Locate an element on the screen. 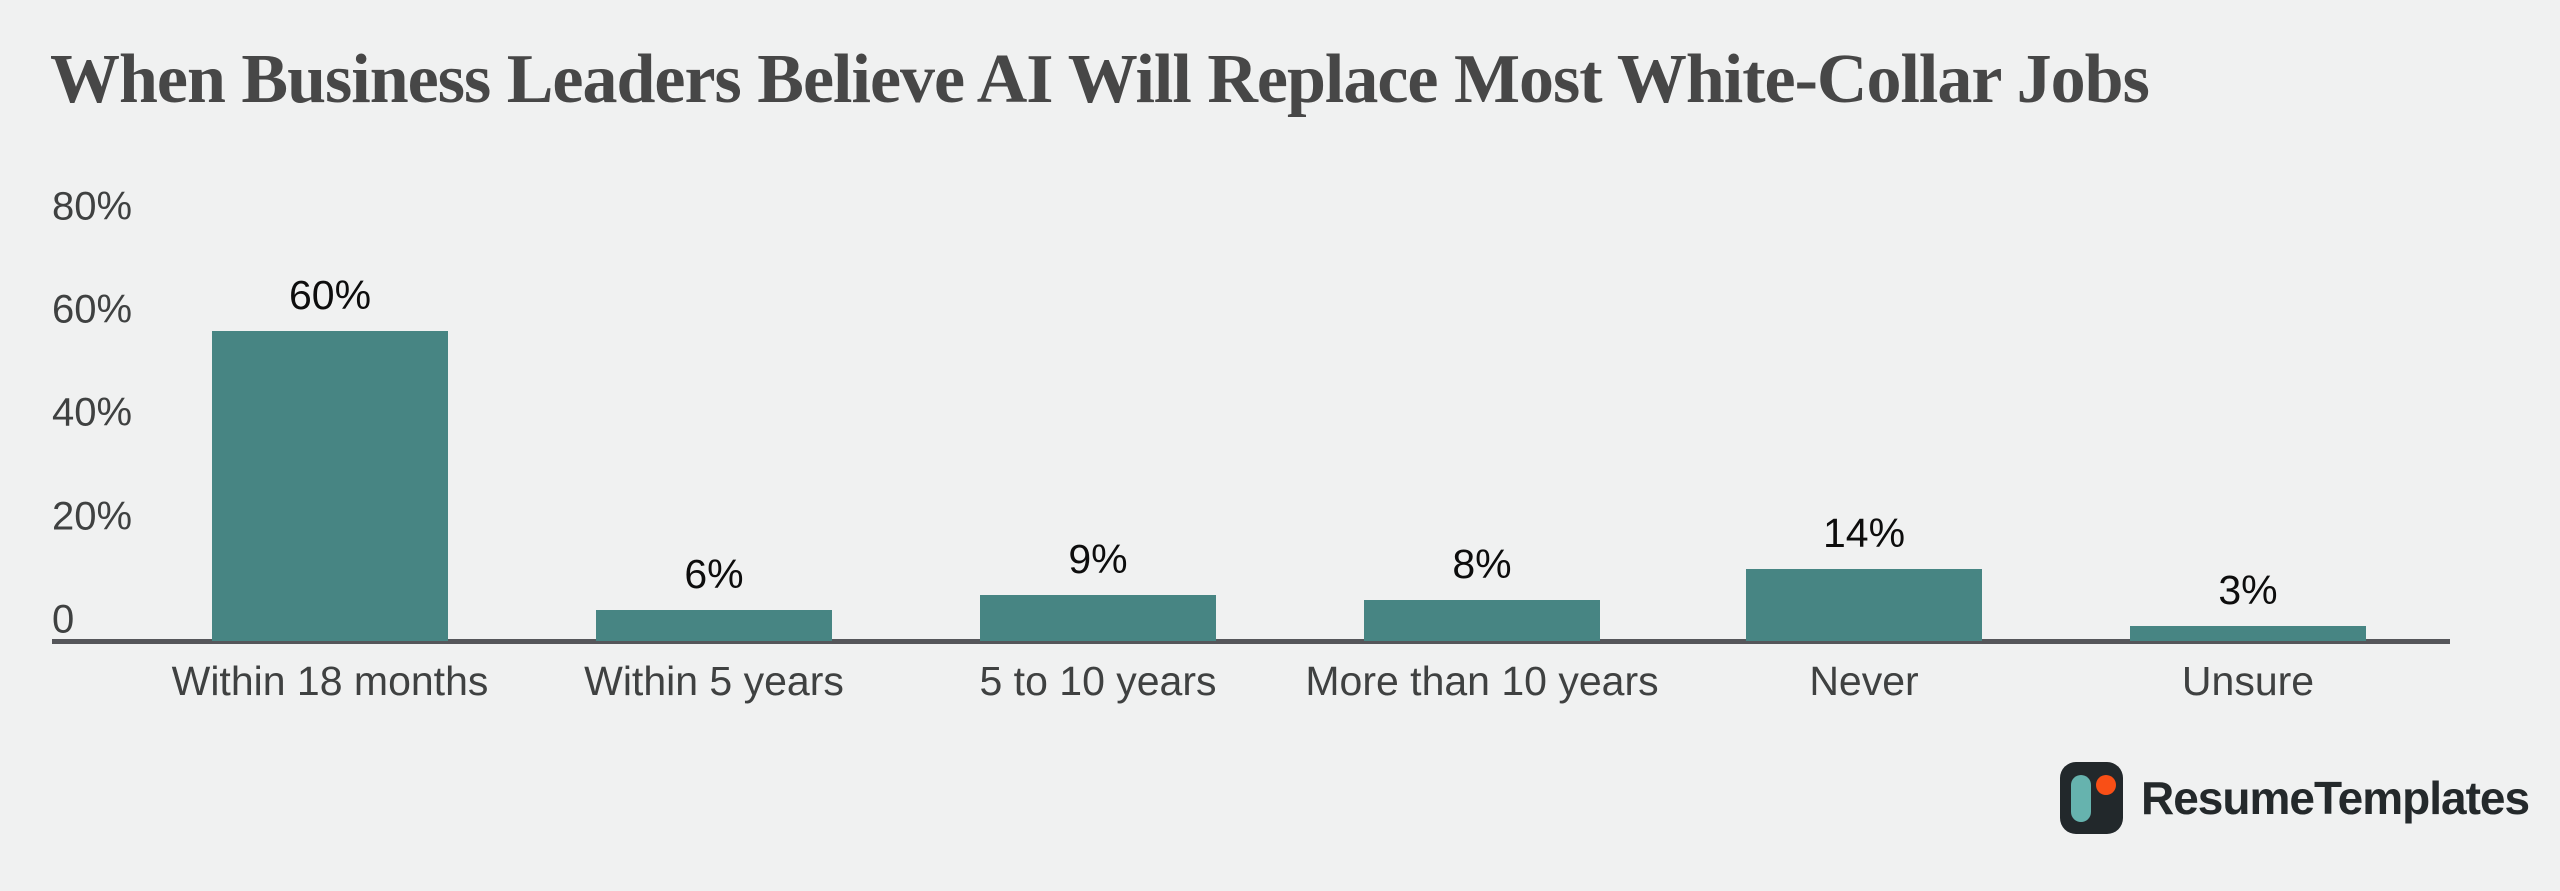  y-axis-tick-label: 60% is located at coordinates (92, 309).